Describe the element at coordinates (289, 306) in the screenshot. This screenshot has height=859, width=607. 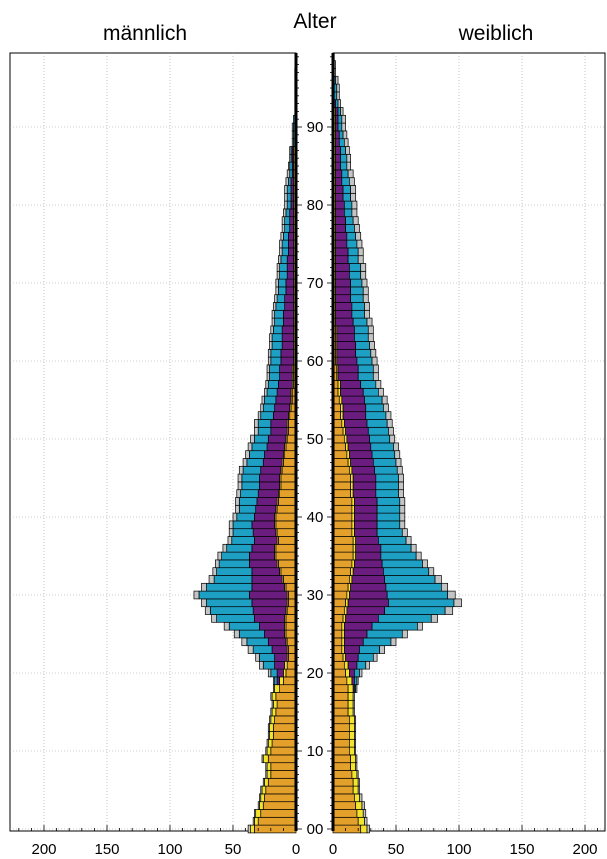
I see `bar-male-age-67-purple` at that location.